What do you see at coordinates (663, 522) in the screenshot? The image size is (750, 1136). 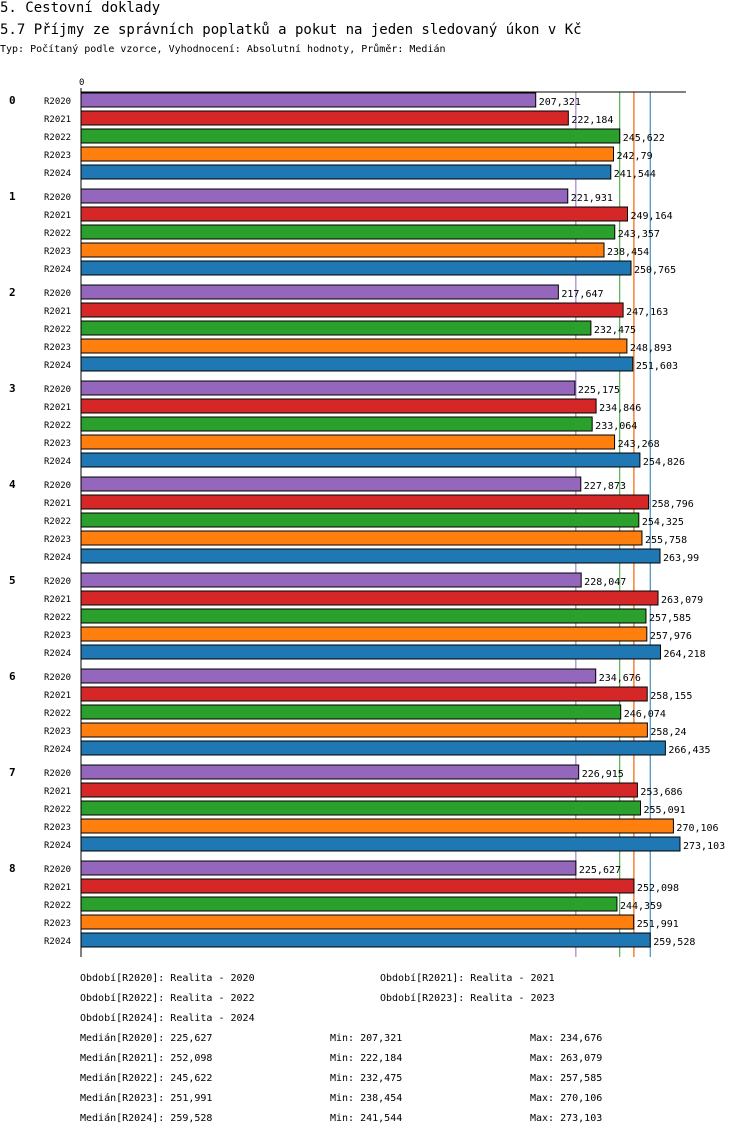 I see `value-label-4-r2022: 254,325` at bounding box center [663, 522].